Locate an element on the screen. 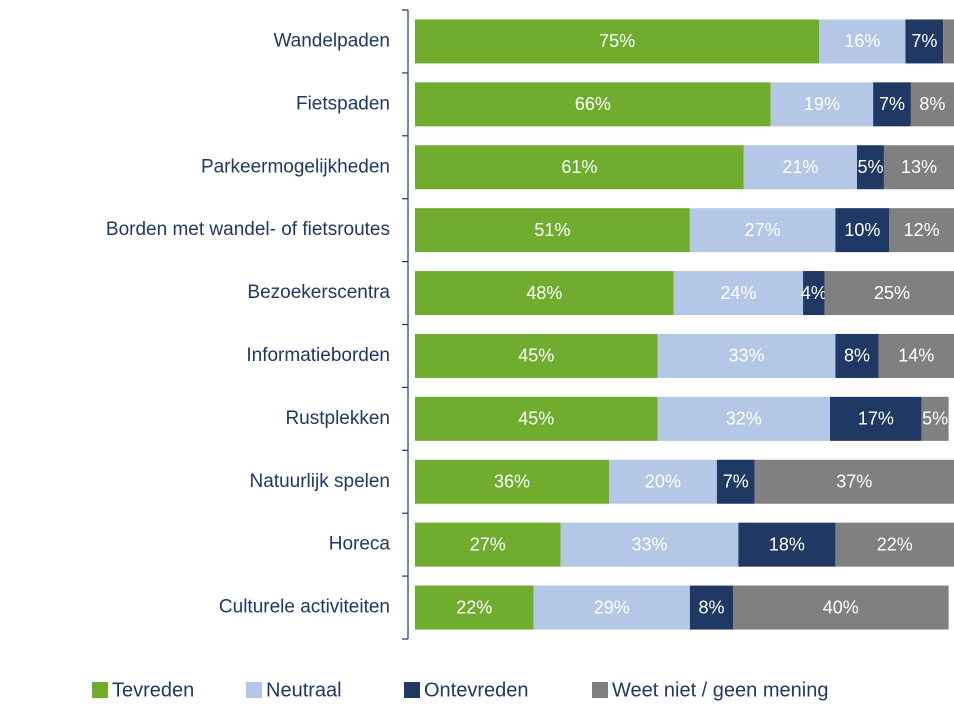 This screenshot has height=704, width=954. data-label: 18% is located at coordinates (787, 544).